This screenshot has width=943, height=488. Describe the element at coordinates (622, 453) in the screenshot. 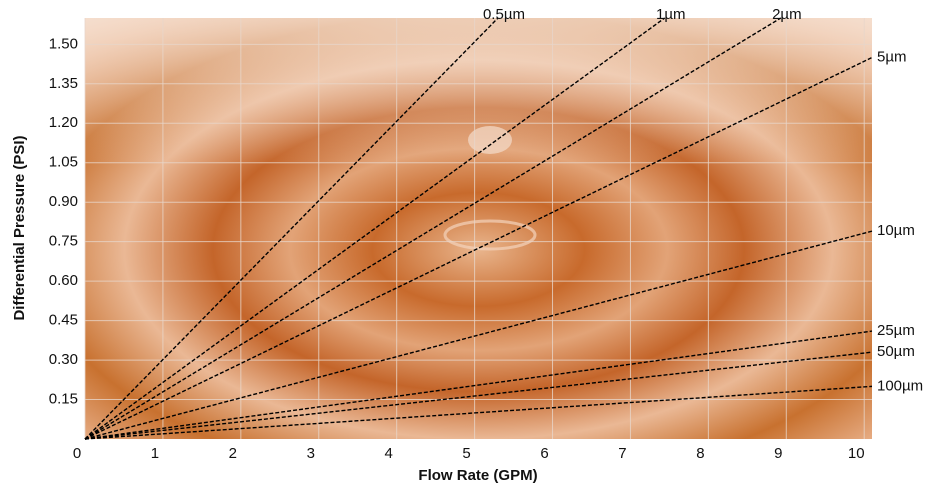

I see `x-tick-label: 7` at that location.